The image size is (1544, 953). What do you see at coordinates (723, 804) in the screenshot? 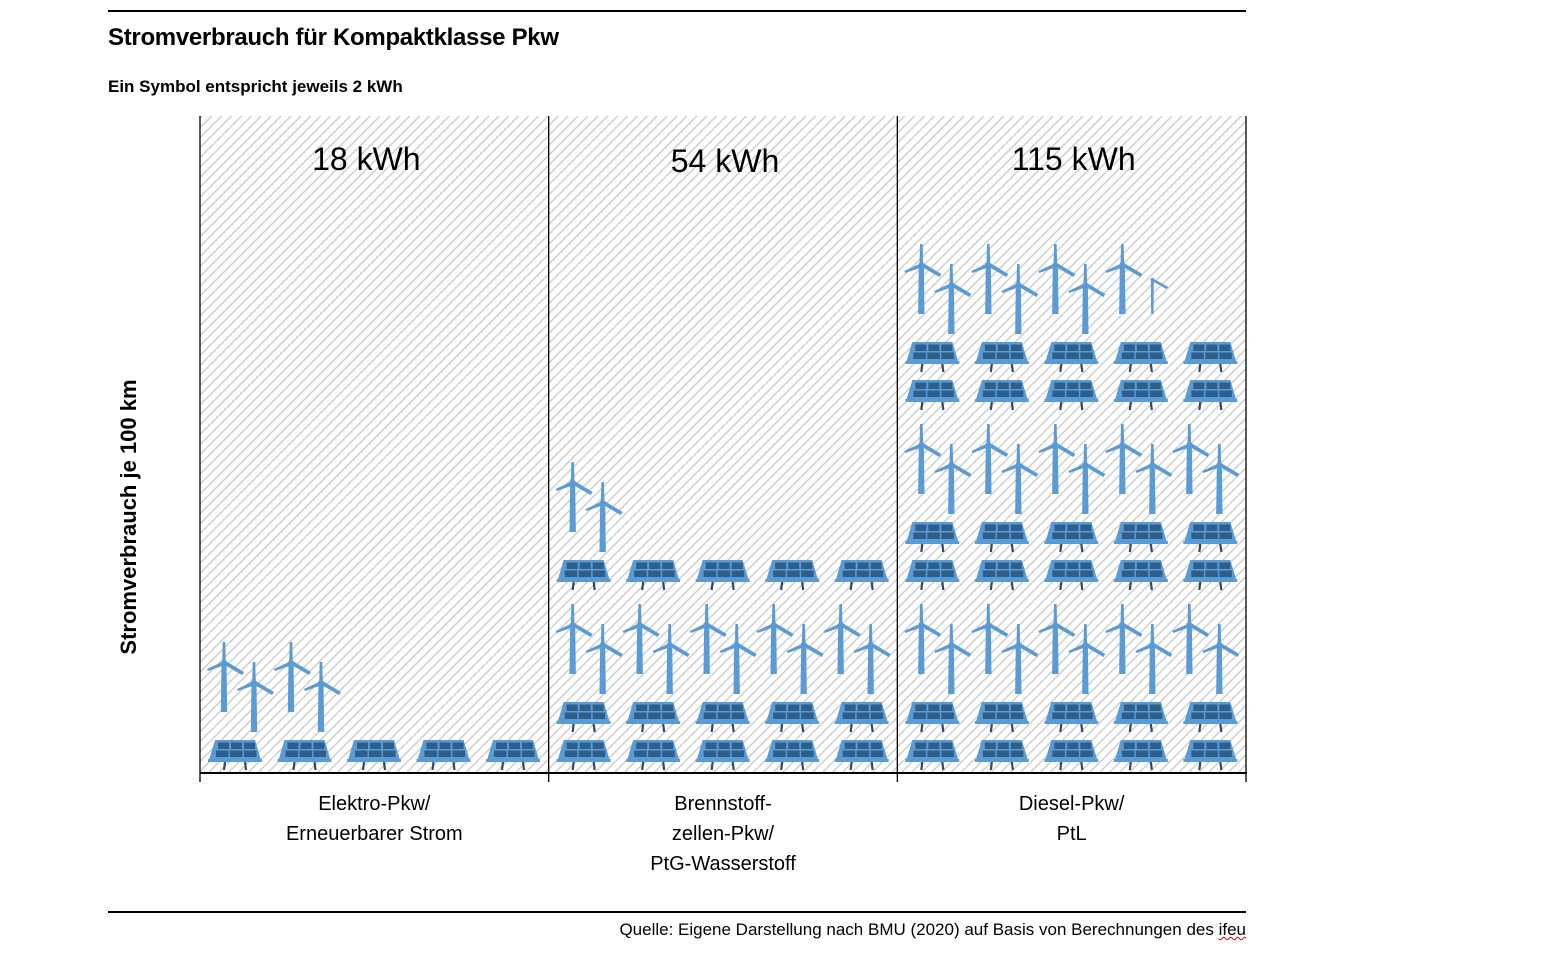
I see `category-label-line: Brennstoff-` at bounding box center [723, 804].